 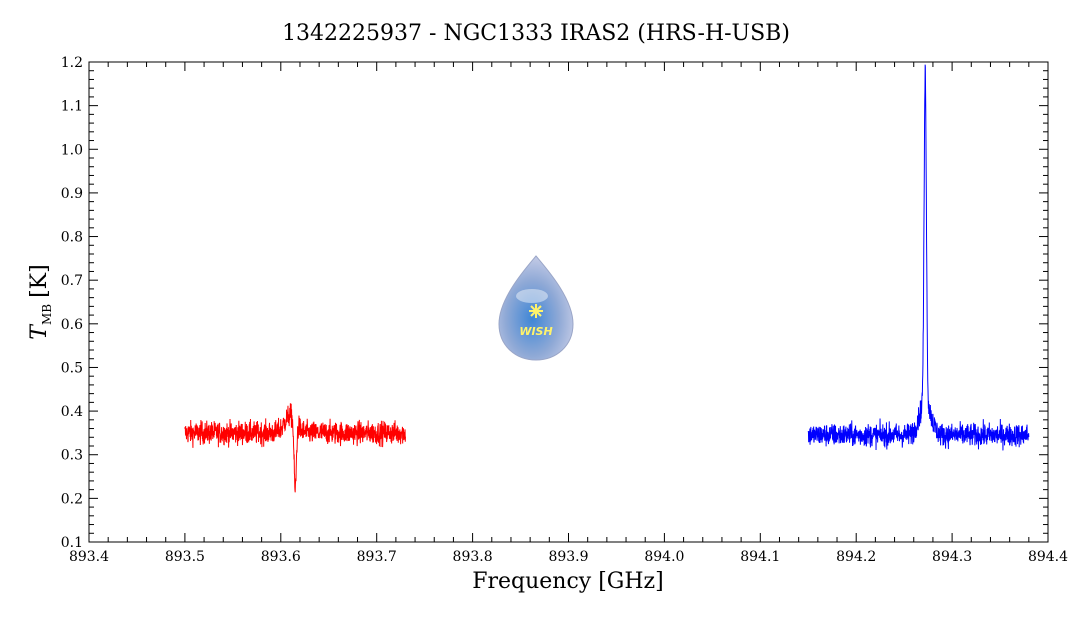 I want to click on y-tick-label: 0.5, so click(x=72, y=368).